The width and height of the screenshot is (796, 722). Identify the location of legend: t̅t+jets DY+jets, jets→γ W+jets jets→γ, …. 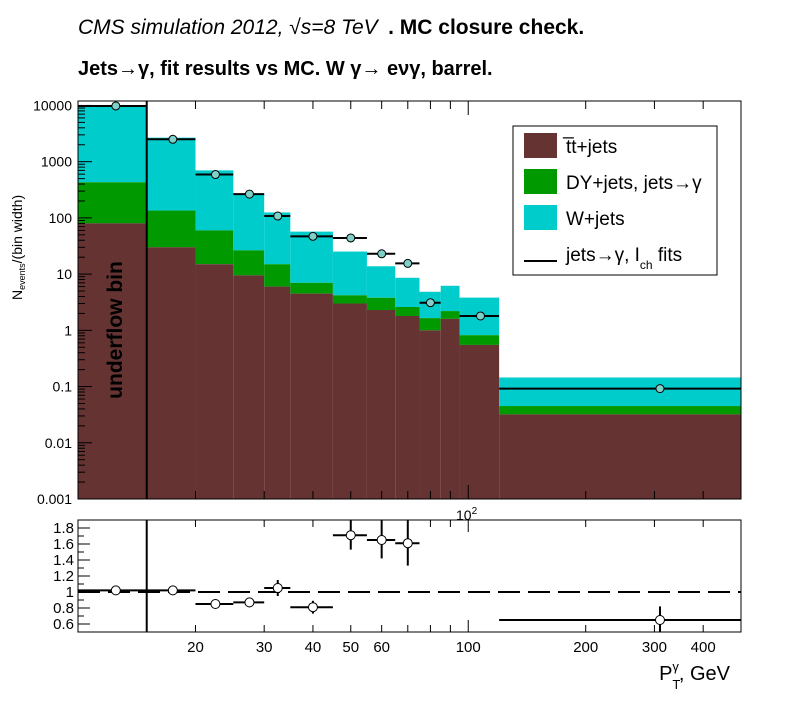
(615, 200).